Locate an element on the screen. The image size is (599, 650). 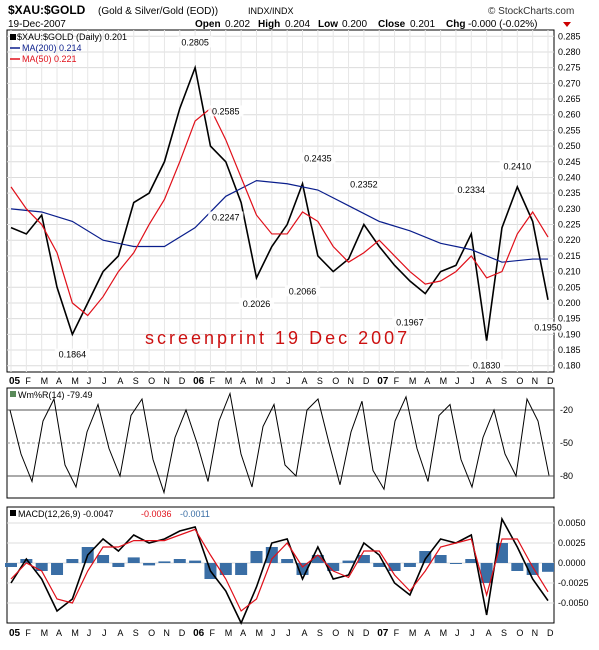
price-y-tick-label: 0.240 is located at coordinates (569, 177).